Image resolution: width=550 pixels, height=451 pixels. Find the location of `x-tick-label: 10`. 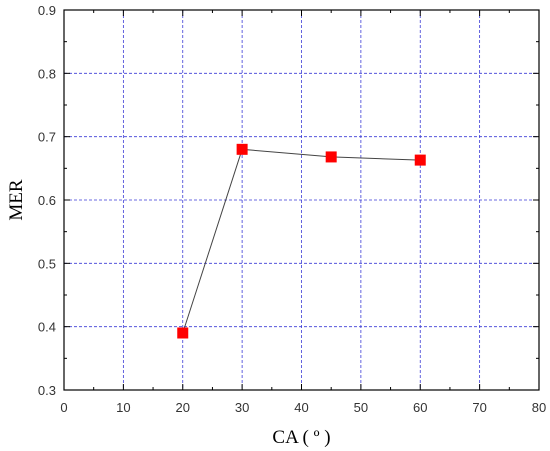

x-tick-label: 10 is located at coordinates (123, 407).